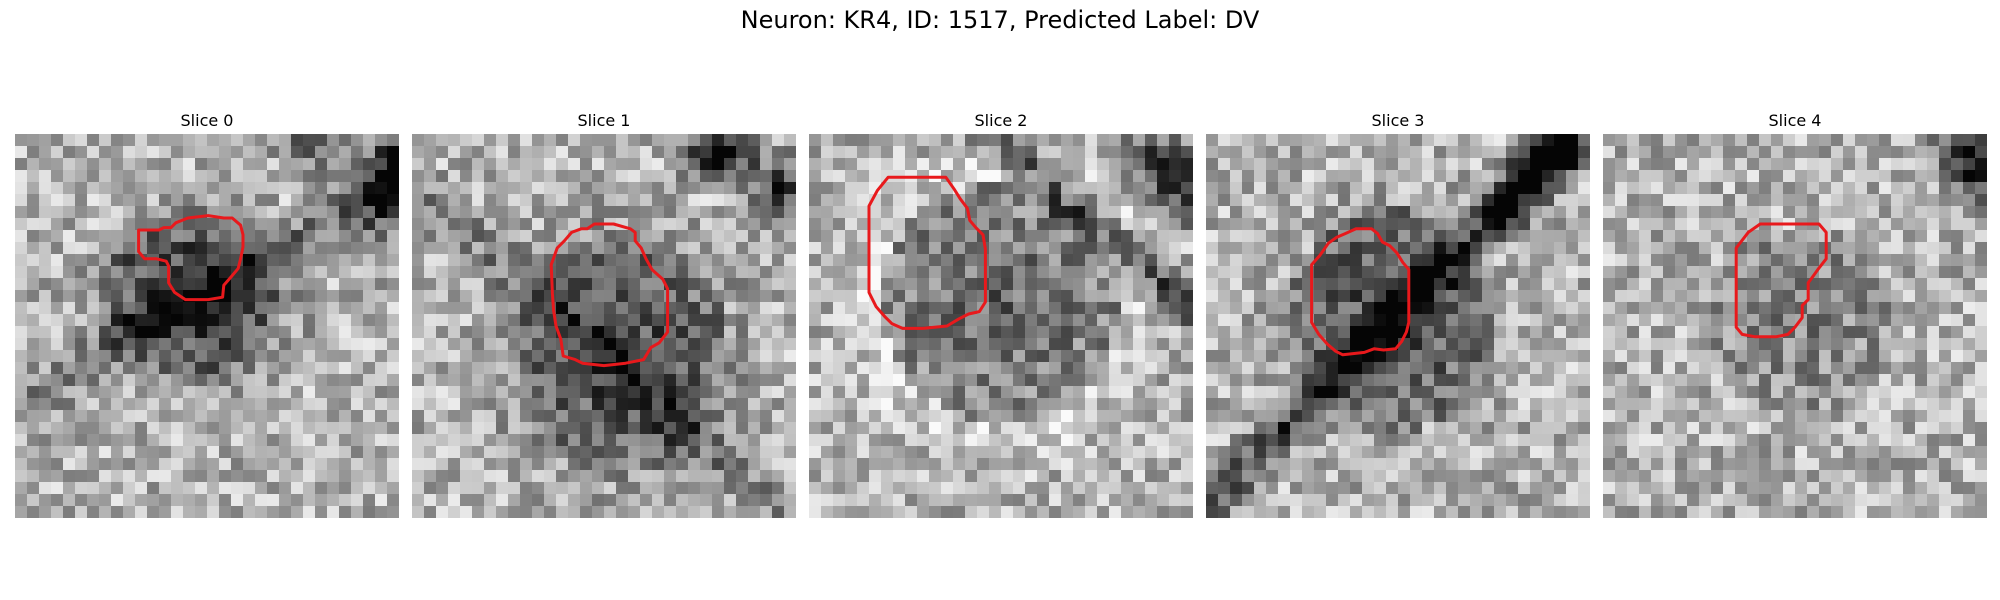  What do you see at coordinates (1398, 120) in the screenshot?
I see `slice-title: Slice 3` at bounding box center [1398, 120].